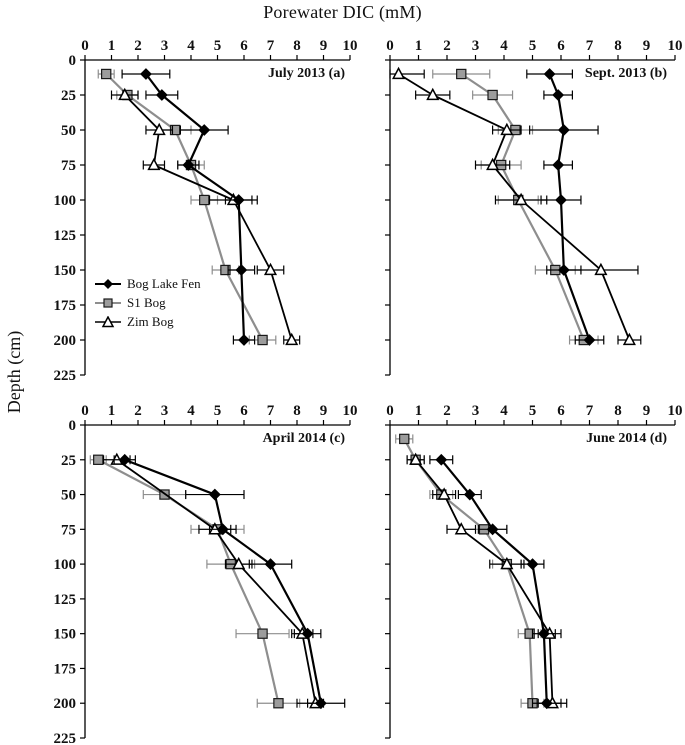  I want to click on series-s1-bog-d, so click(470, 571).